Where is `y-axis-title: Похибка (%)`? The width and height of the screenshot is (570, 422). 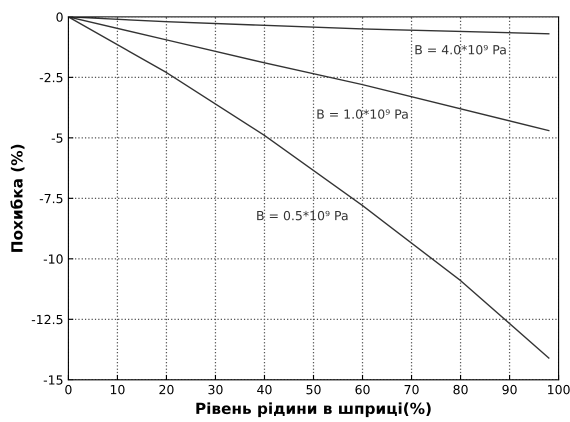 y-axis-title: Похибка (%) is located at coordinates (17, 198).